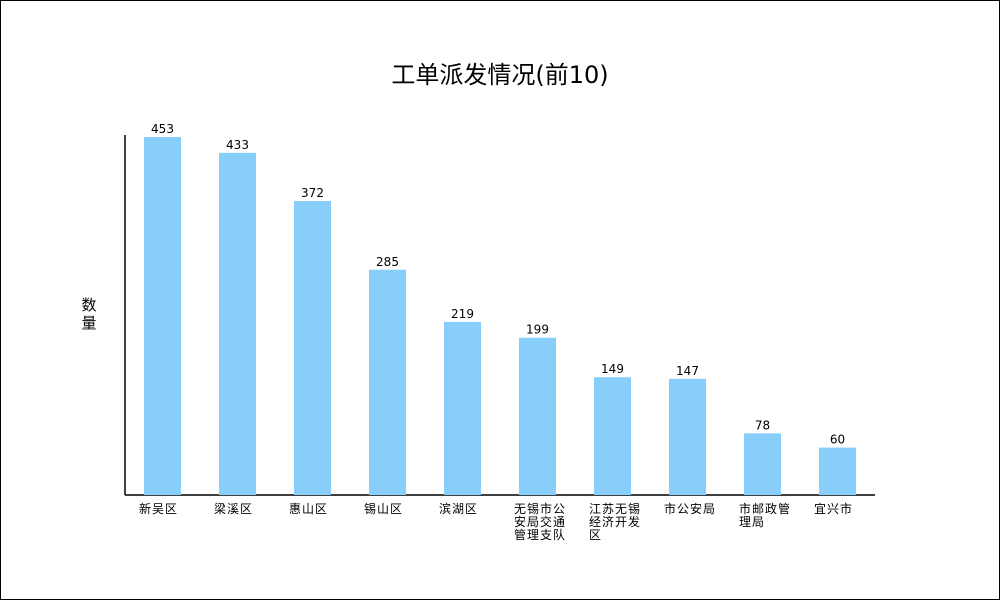 The height and width of the screenshot is (600, 1000). Describe the element at coordinates (833, 508) in the screenshot. I see `x-tick-label-9: 宜兴市` at that location.